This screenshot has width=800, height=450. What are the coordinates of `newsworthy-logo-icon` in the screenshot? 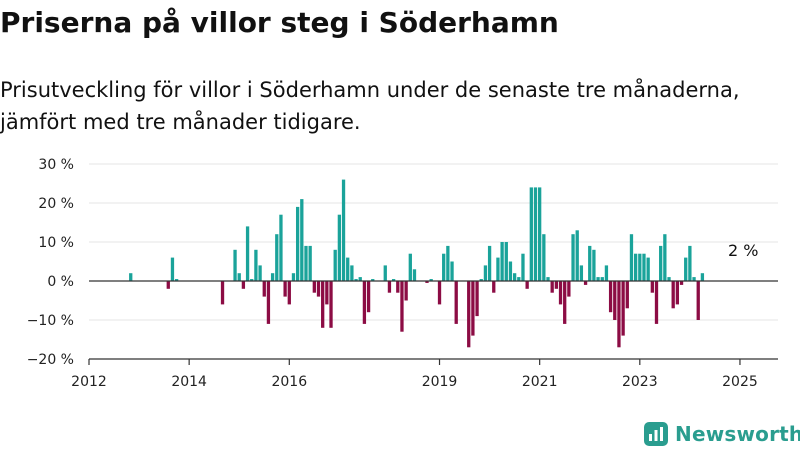 It's located at (656, 434).